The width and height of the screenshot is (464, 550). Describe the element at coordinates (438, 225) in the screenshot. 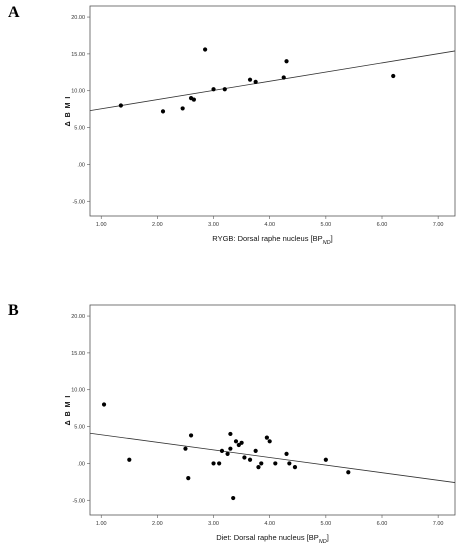

I see `panel-a-xtick-label: 7.00` at that location.